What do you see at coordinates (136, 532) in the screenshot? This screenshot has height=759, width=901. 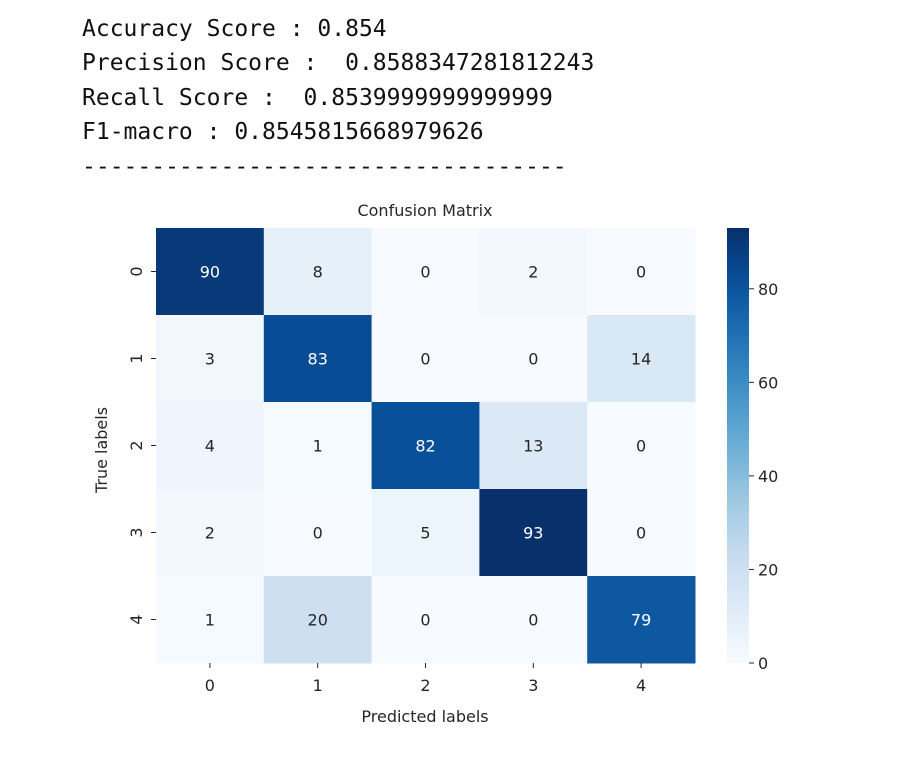 I see `y-tick-label: 3` at bounding box center [136, 532].